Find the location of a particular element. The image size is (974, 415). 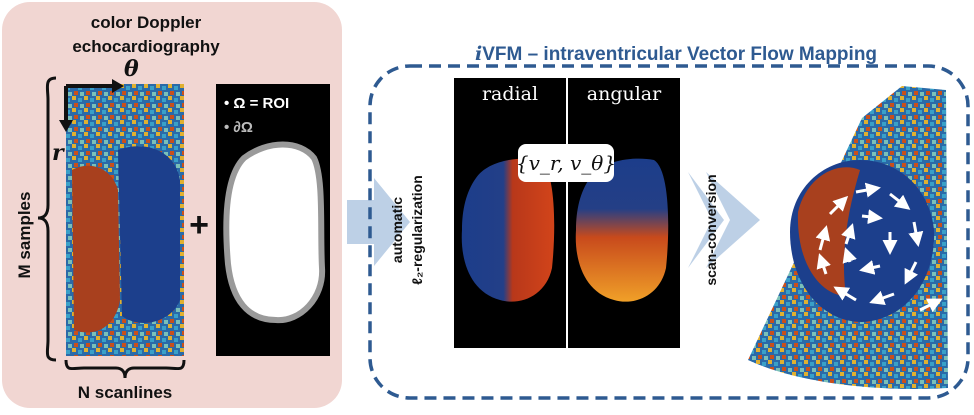

left-title-line2: echocardiography is located at coordinates (146, 46).